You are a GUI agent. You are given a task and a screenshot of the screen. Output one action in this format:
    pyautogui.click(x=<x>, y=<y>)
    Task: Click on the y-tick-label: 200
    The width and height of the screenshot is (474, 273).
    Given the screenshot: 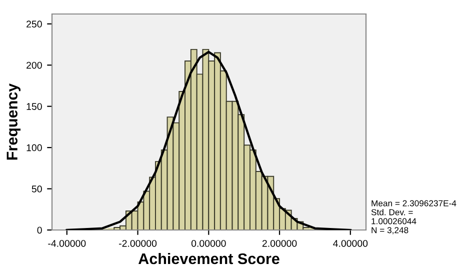 What is the action you would take?
    pyautogui.click(x=34, y=65)
    